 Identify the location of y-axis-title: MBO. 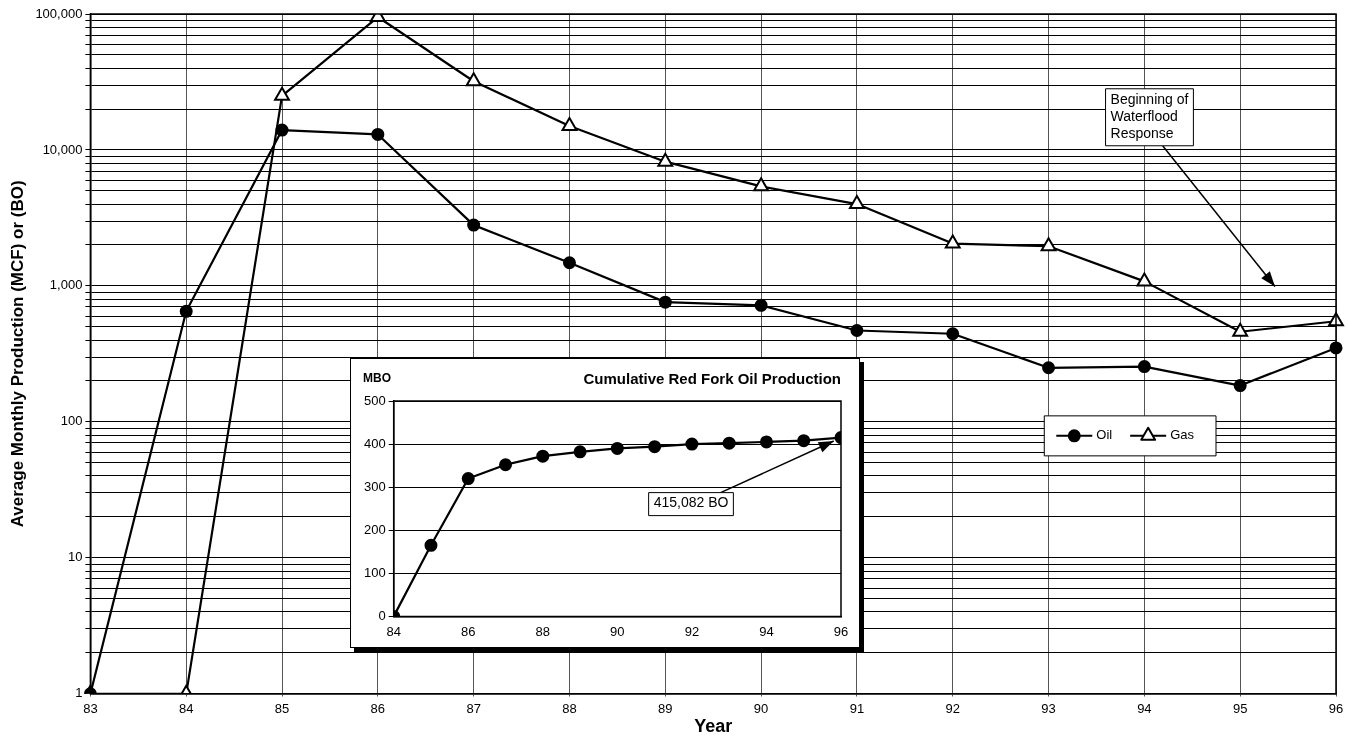
(377, 378).